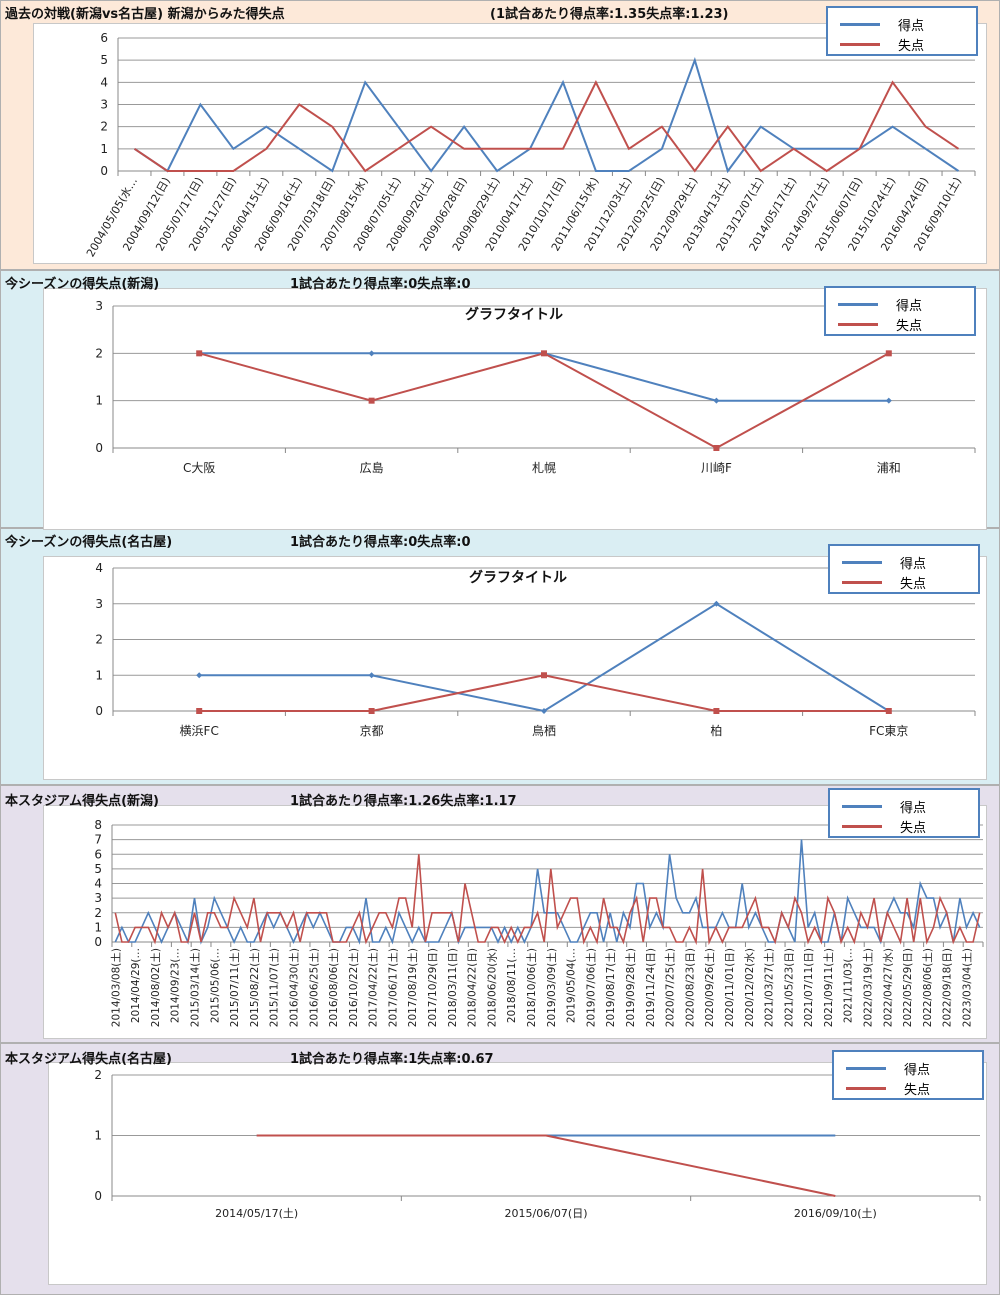 This screenshot has width=1000, height=1295. Describe the element at coordinates (98, 840) in the screenshot. I see `y-tick-label: 7` at that location.